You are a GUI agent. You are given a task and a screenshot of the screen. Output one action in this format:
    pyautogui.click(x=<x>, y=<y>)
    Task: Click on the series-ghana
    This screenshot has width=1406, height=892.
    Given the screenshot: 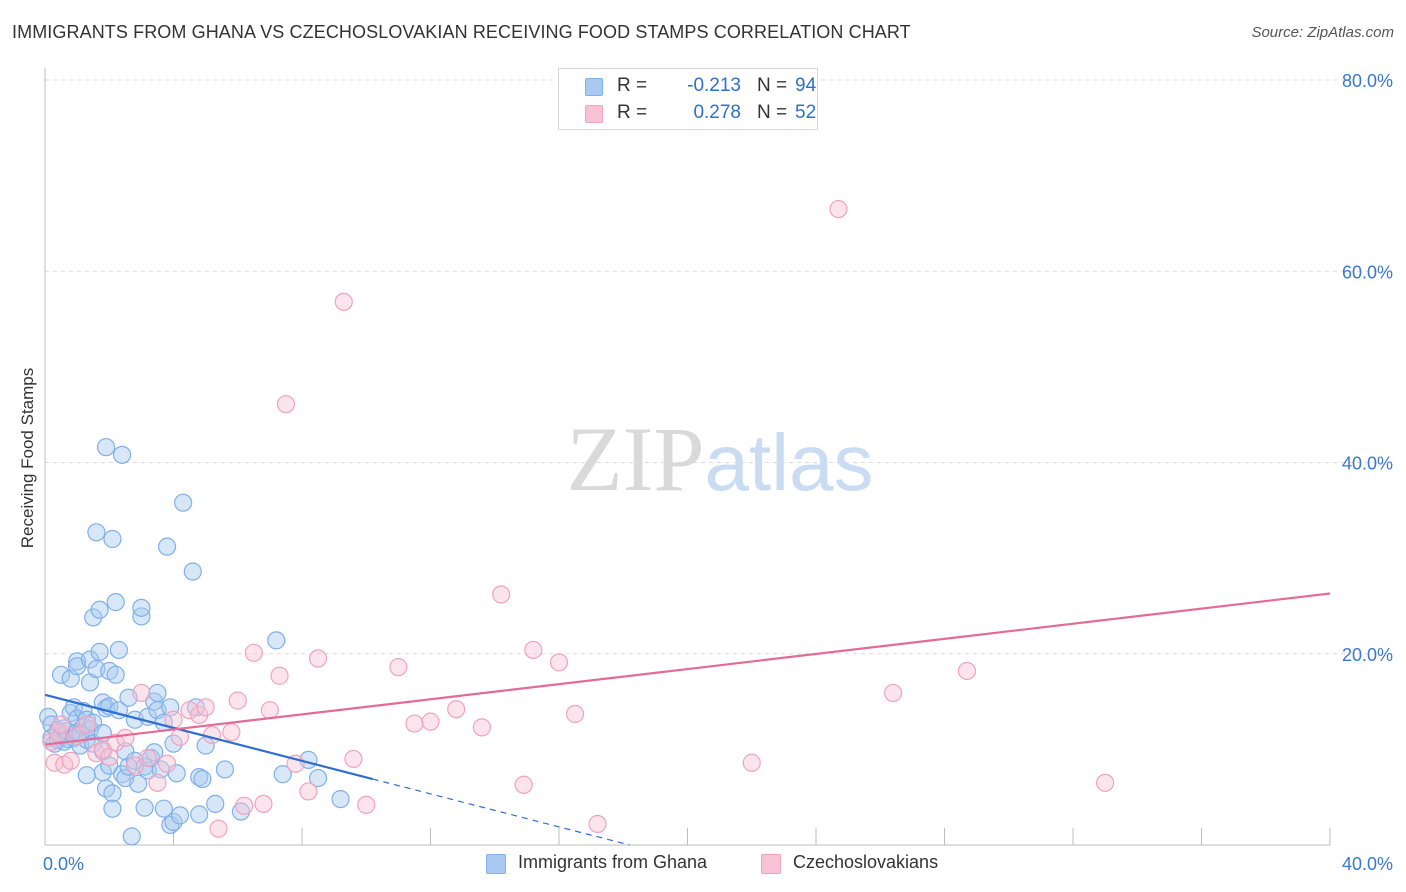 What is the action you would take?
    pyautogui.click(x=194, y=642)
    